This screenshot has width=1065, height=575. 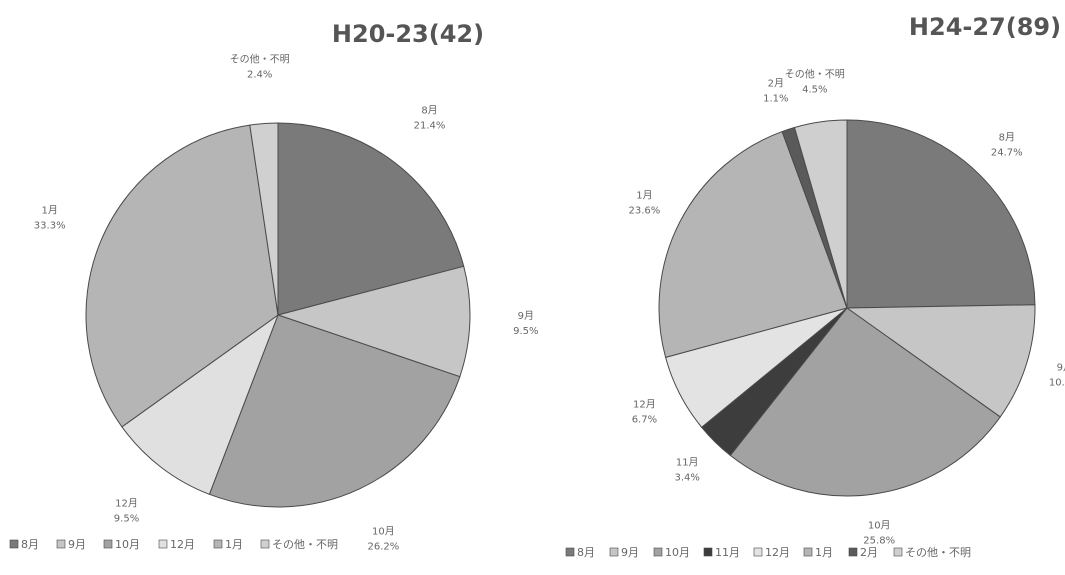 What do you see at coordinates (869, 552) in the screenshot?
I see `legend-label-1-6: 2月` at bounding box center [869, 552].